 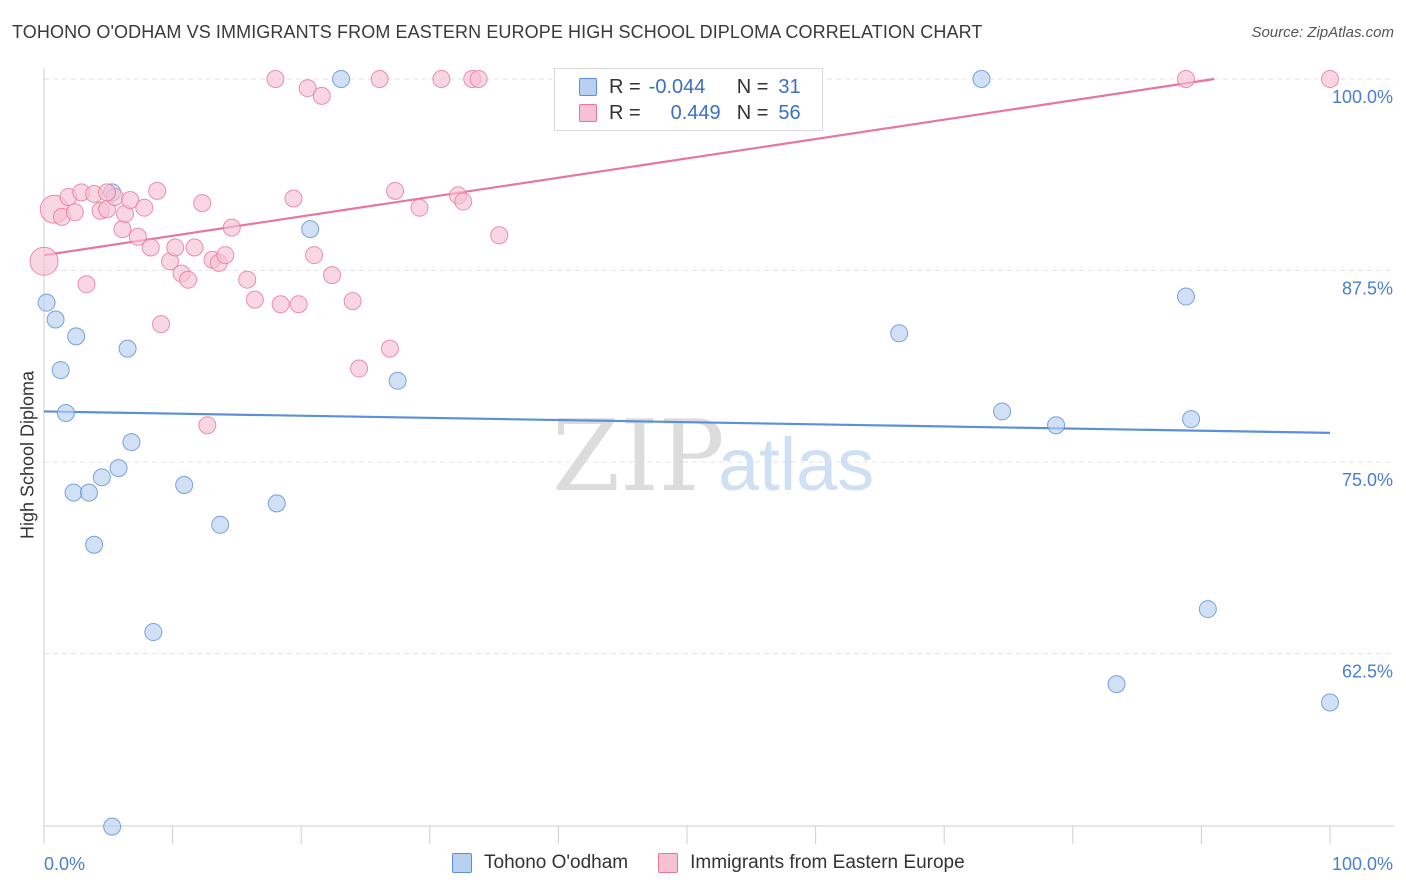 I want to click on legend-item-tohono: Tohono O'odham, so click(x=540, y=863).